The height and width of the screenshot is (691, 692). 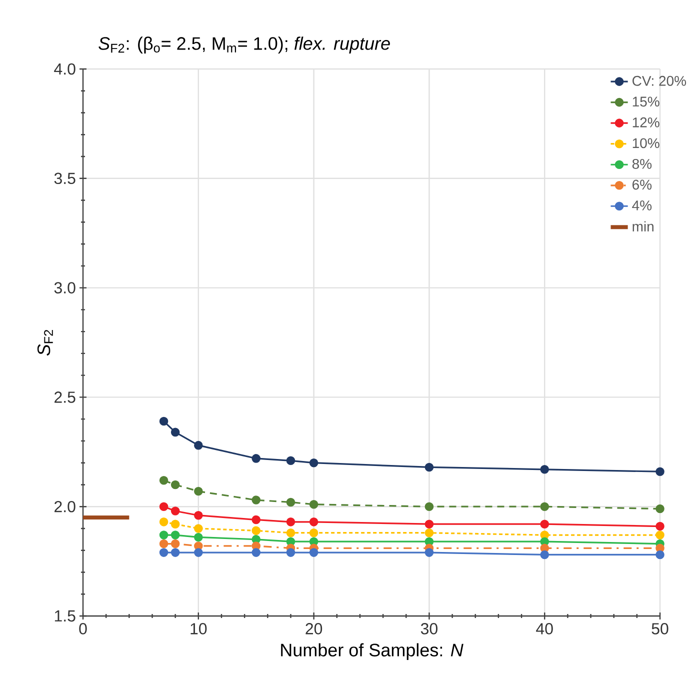 What do you see at coordinates (198, 628) in the screenshot?
I see `x-tick-label: 10` at bounding box center [198, 628].